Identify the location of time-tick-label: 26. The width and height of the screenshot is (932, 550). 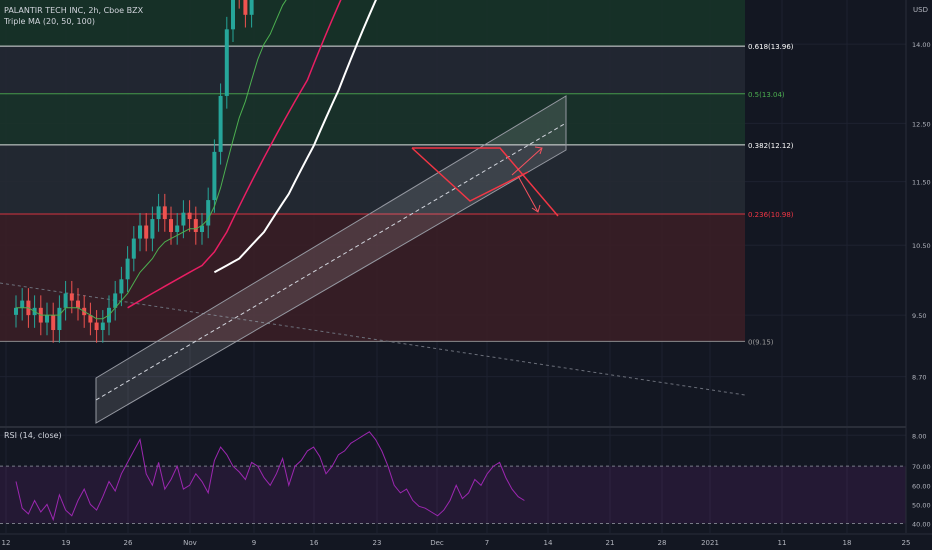
(128, 543).